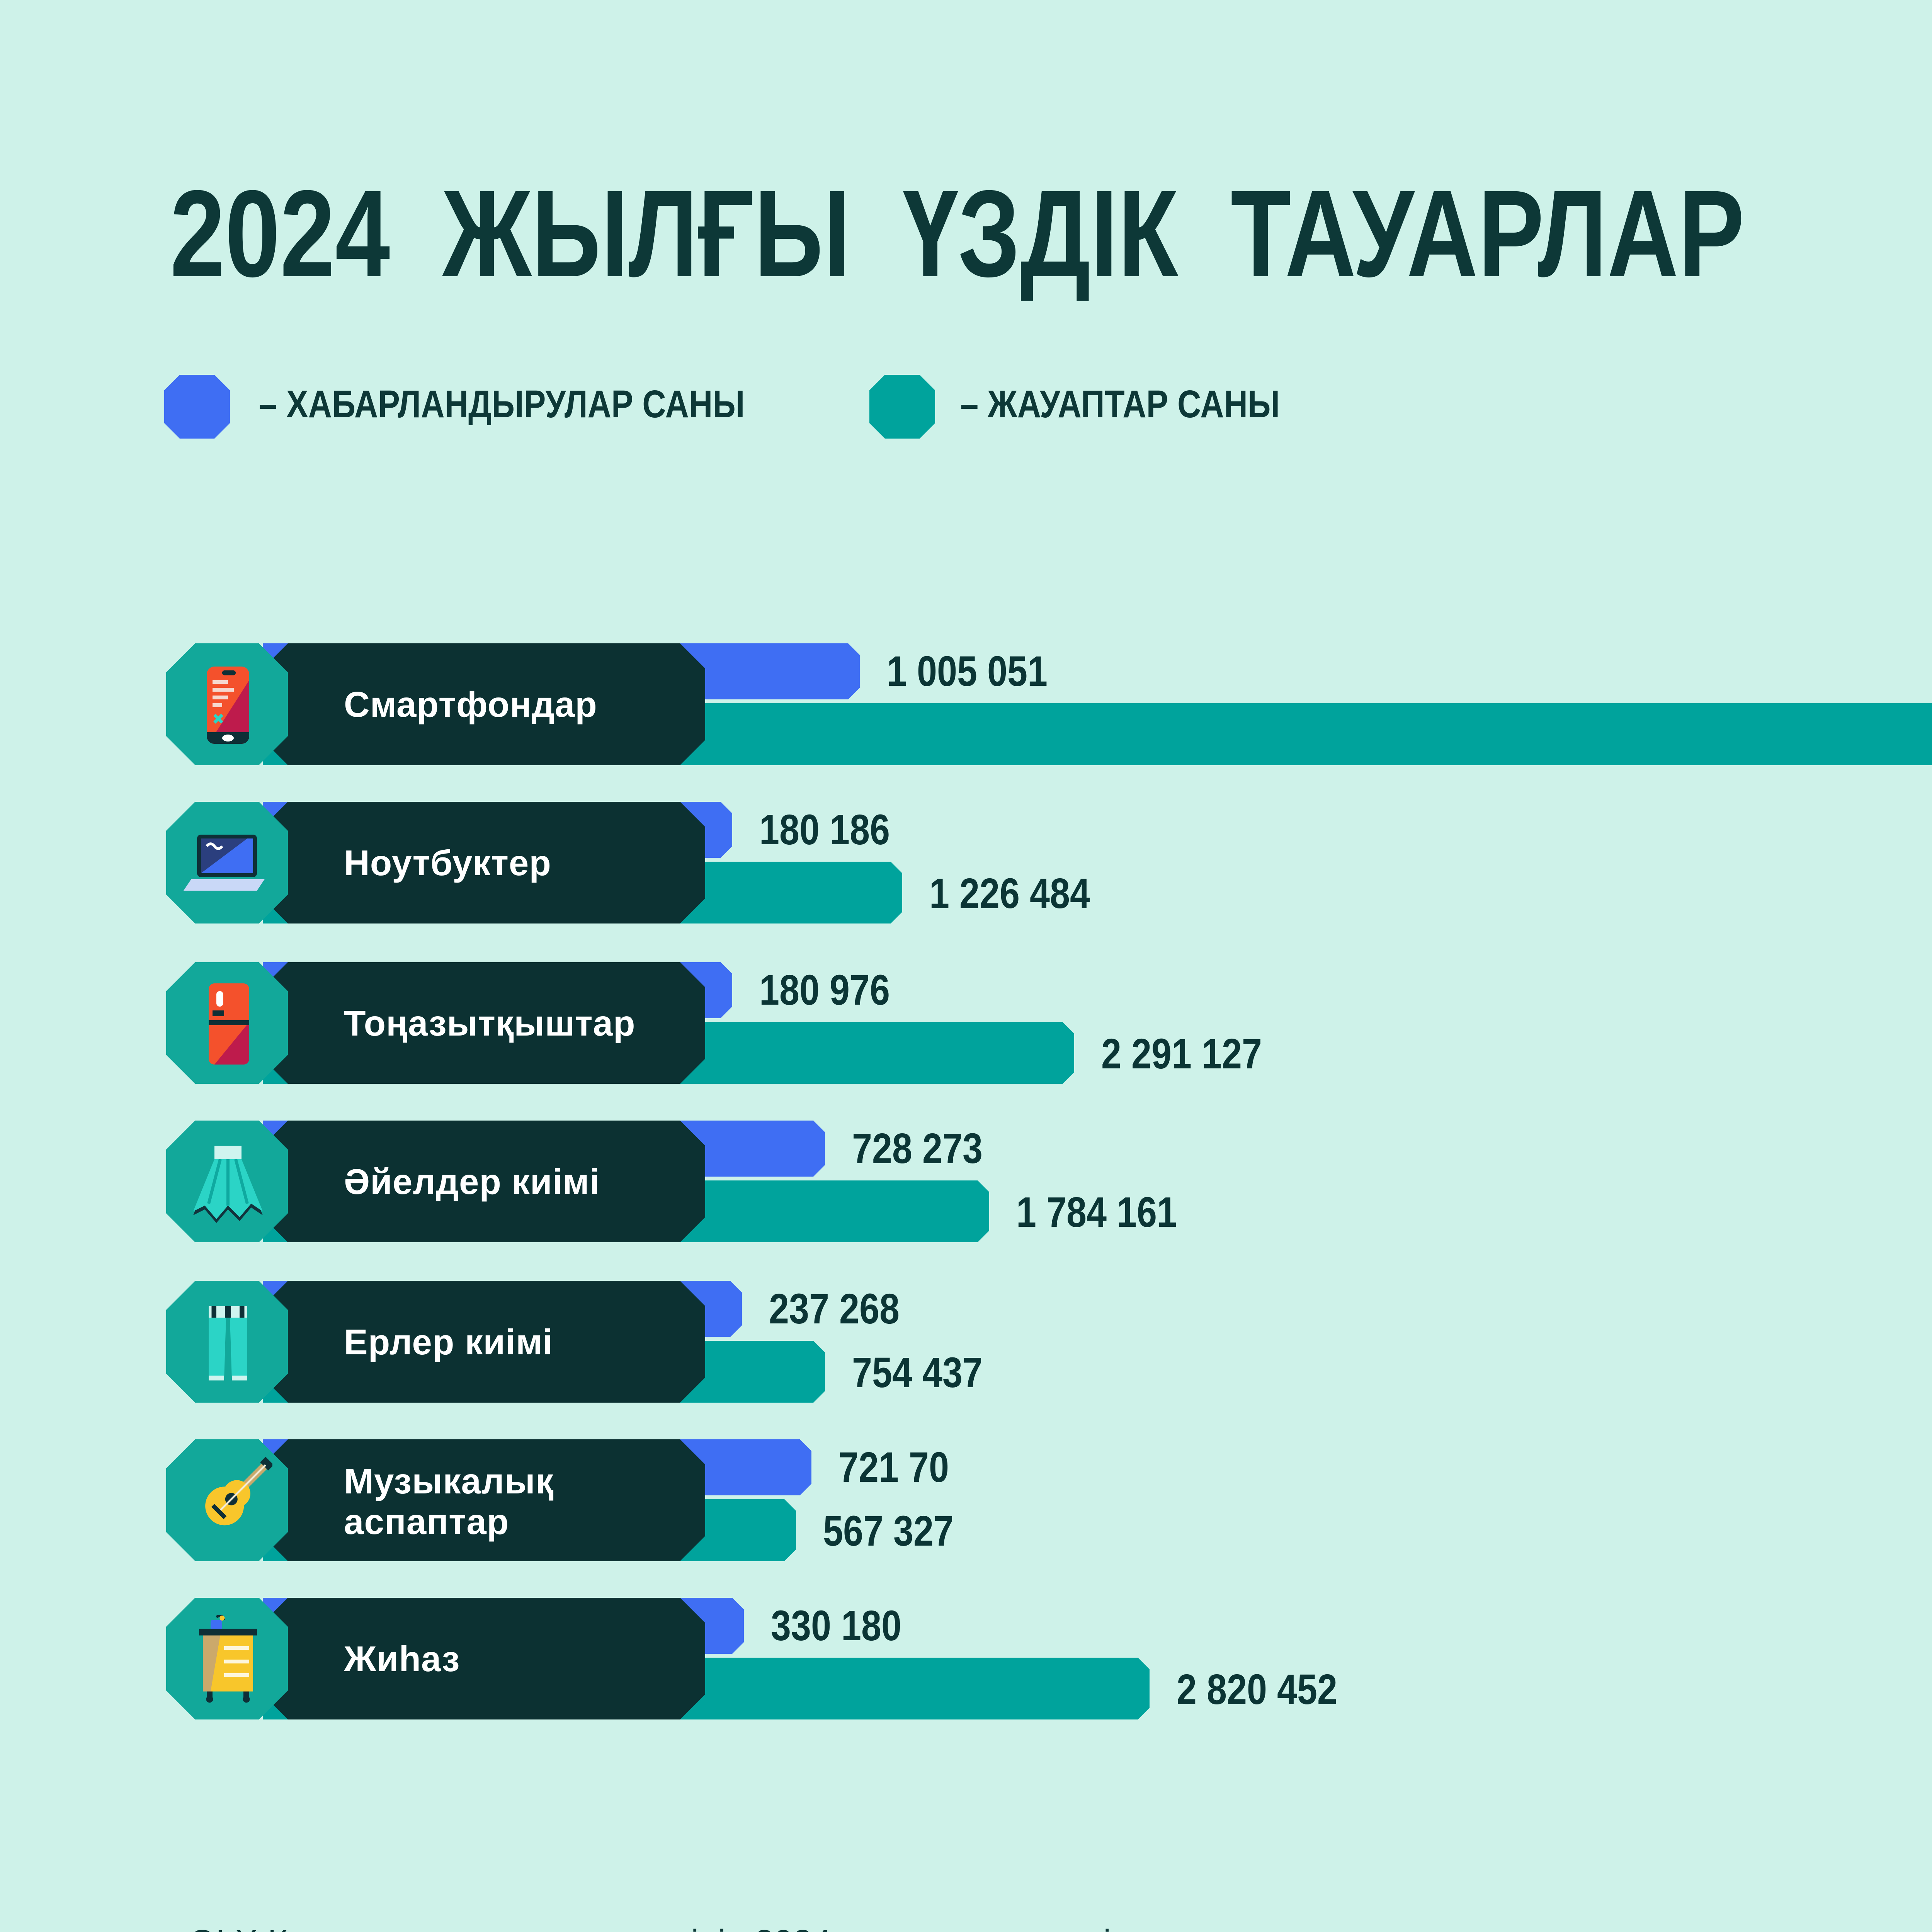  I want to click on smartphone-icon, so click(228, 705).